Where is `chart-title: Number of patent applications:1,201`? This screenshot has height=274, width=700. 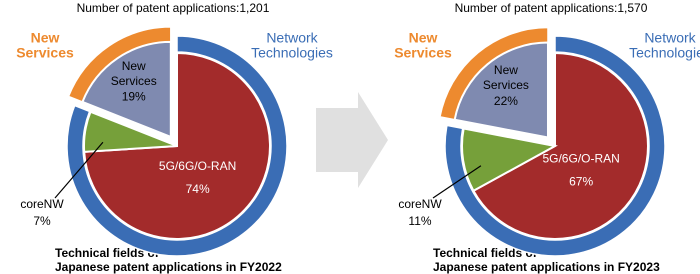 chart-title: Number of patent applications:1,201 is located at coordinates (173, 8).